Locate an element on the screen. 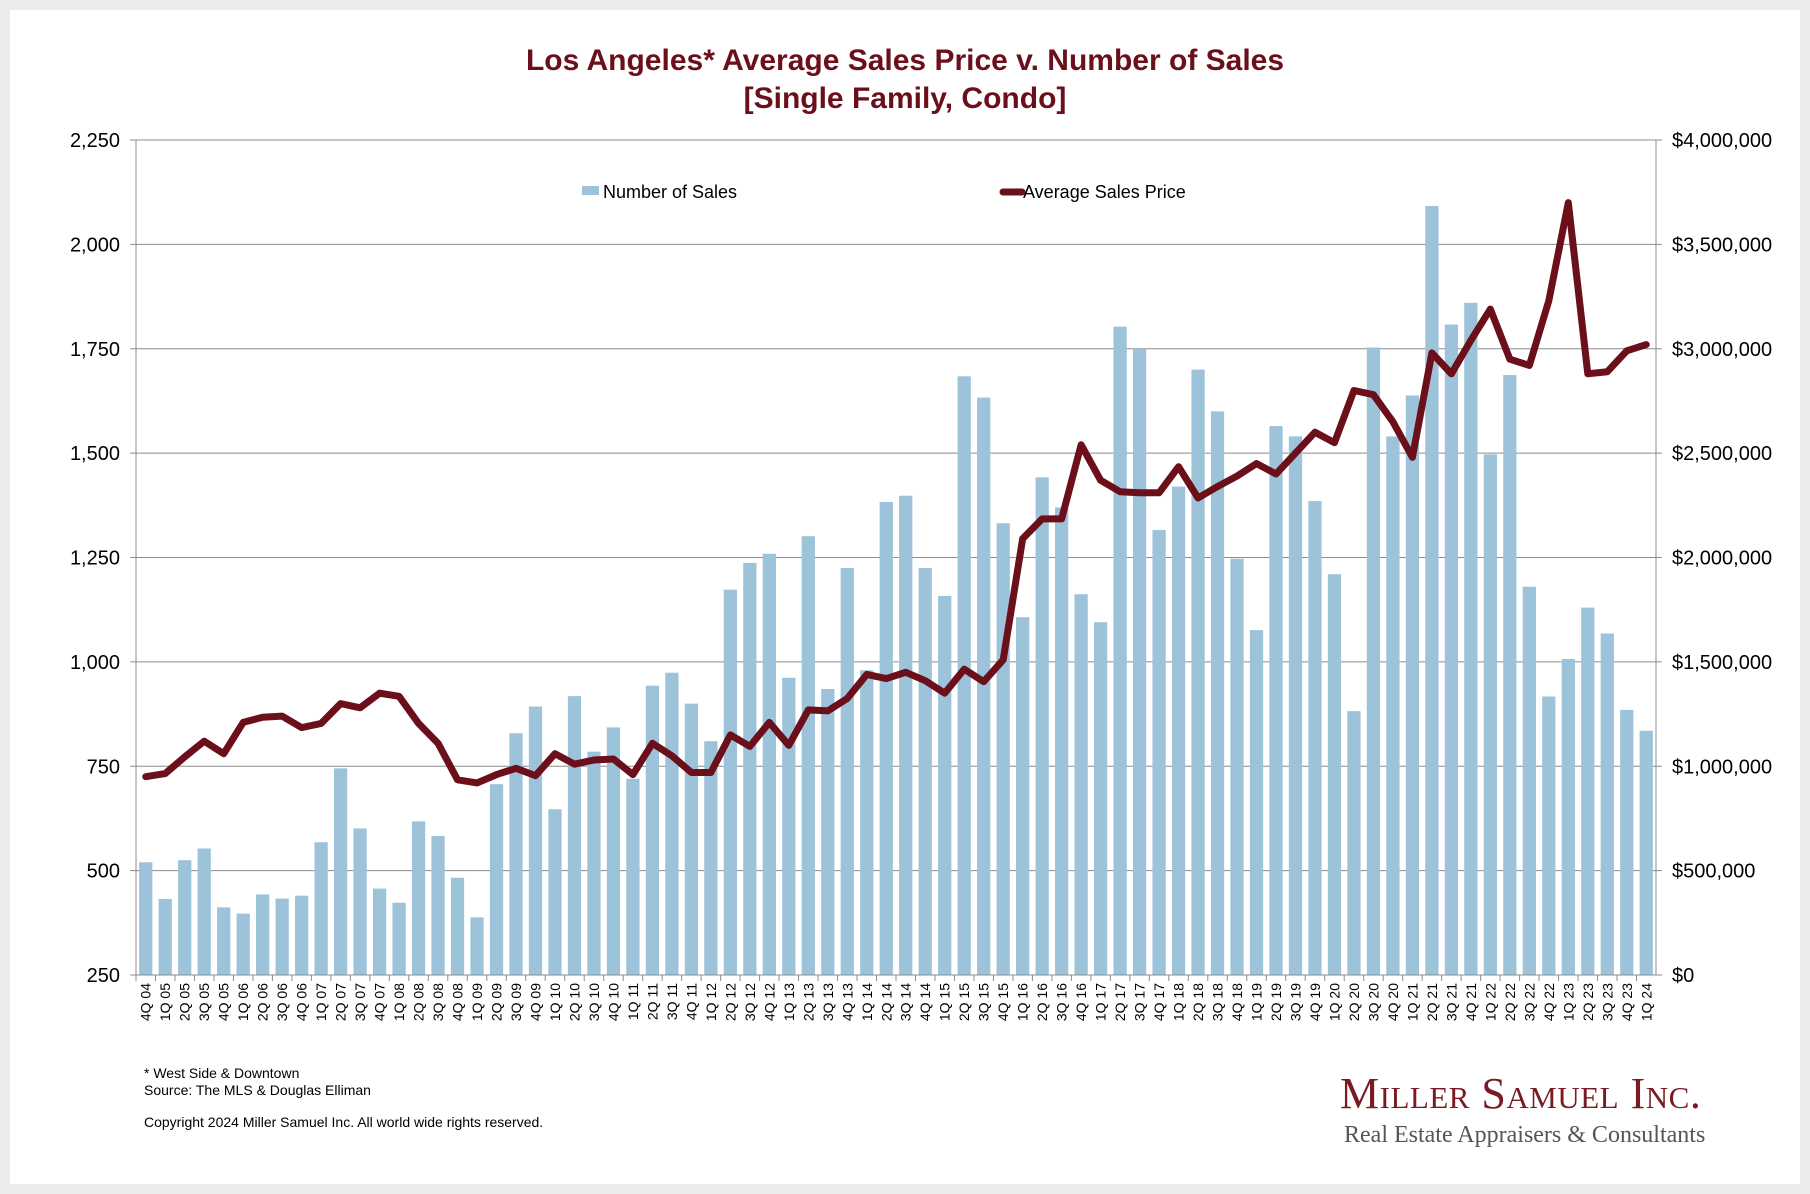 The image size is (1810, 1194). x-tick-label: 2Q 15 is located at coordinates (964, 1002).